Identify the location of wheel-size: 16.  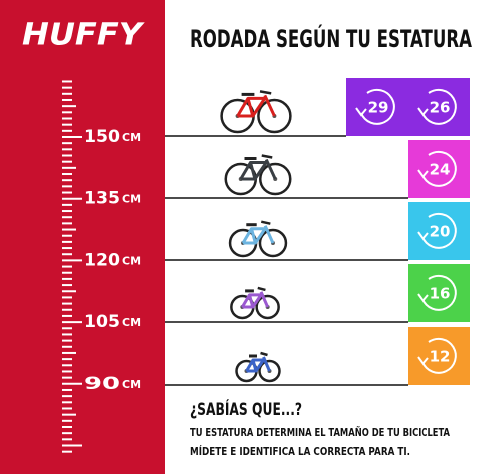
(440, 294).